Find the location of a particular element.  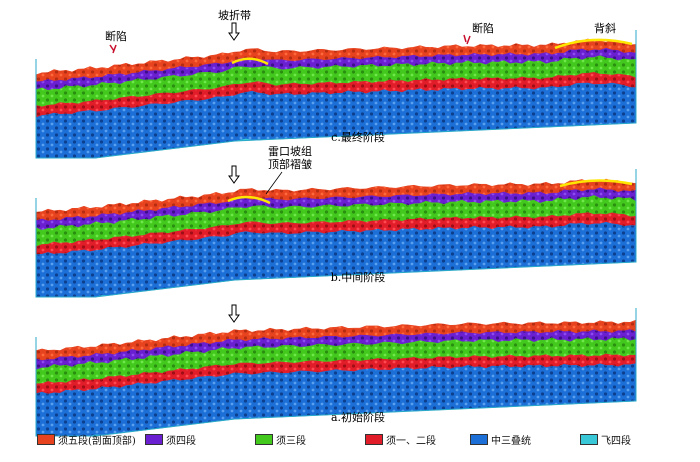

slope-break-arrow-a is located at coordinates (234, 313).